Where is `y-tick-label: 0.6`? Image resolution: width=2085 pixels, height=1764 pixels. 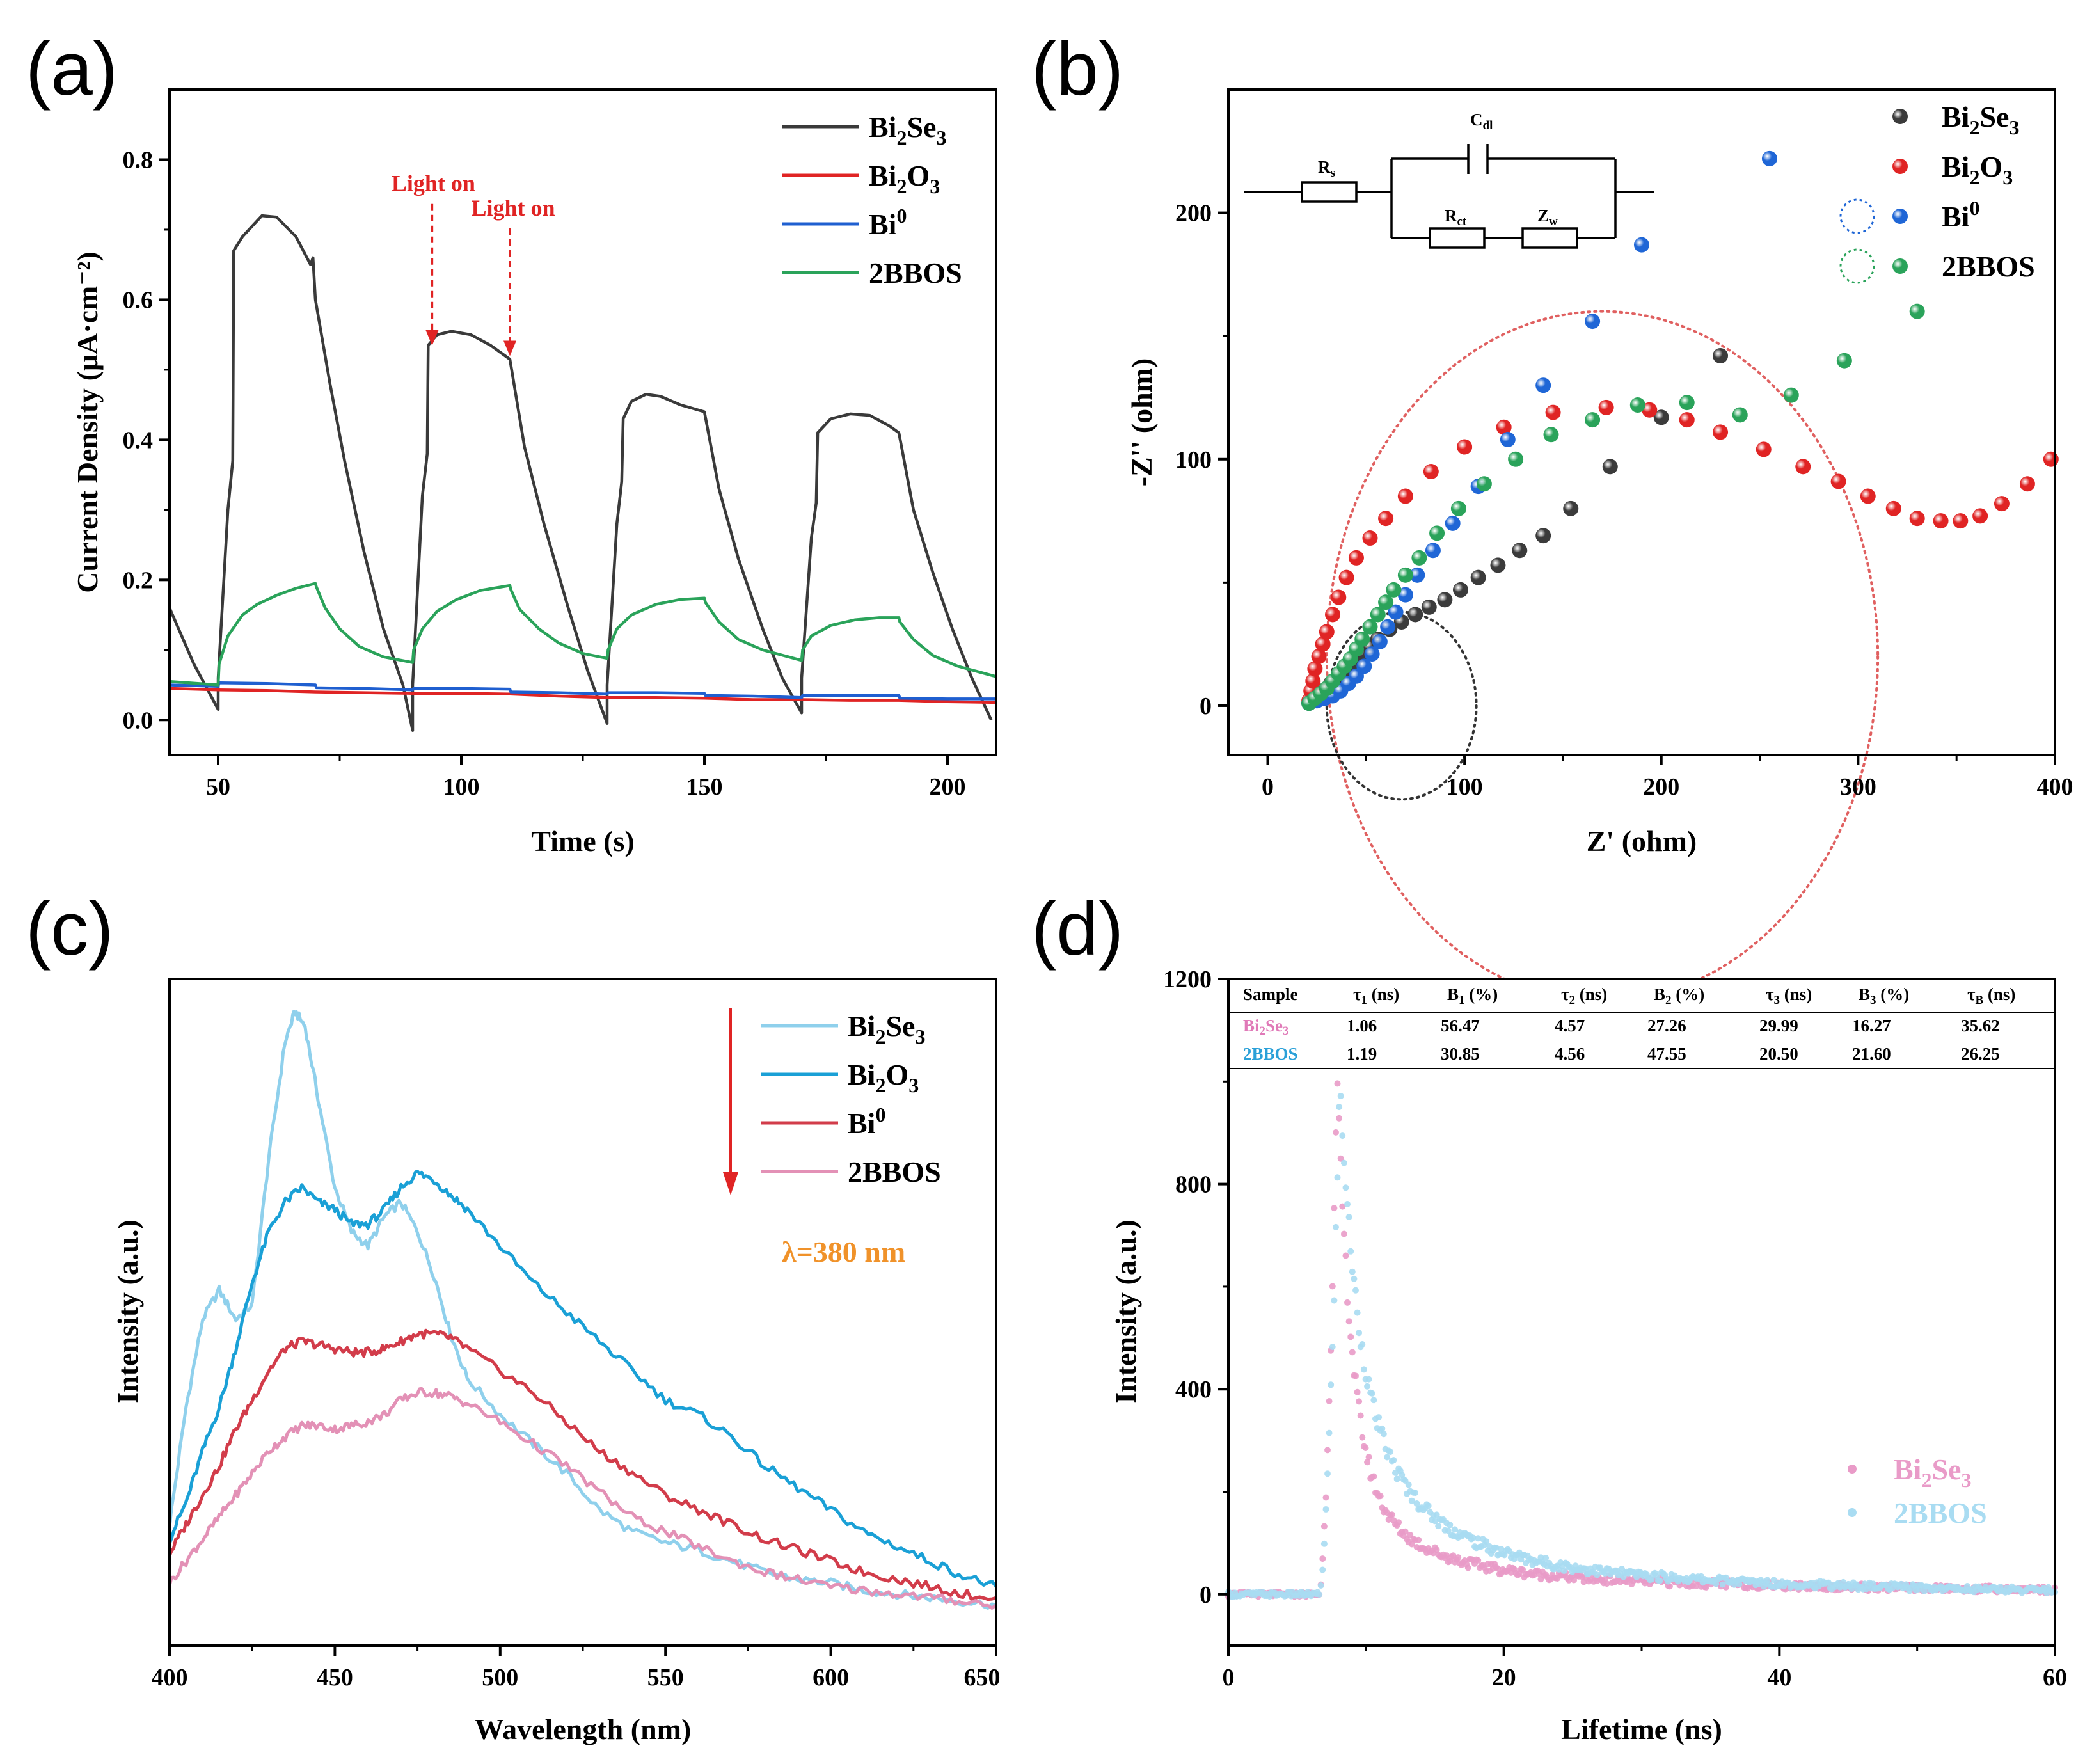 y-tick-label: 0.6 is located at coordinates (138, 300).